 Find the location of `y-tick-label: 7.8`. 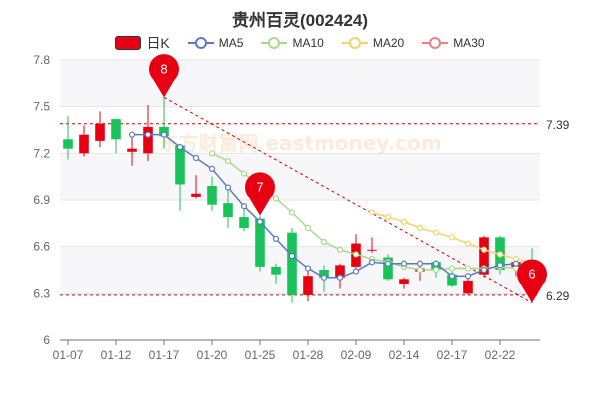

y-tick-label: 7.8 is located at coordinates (41, 60).